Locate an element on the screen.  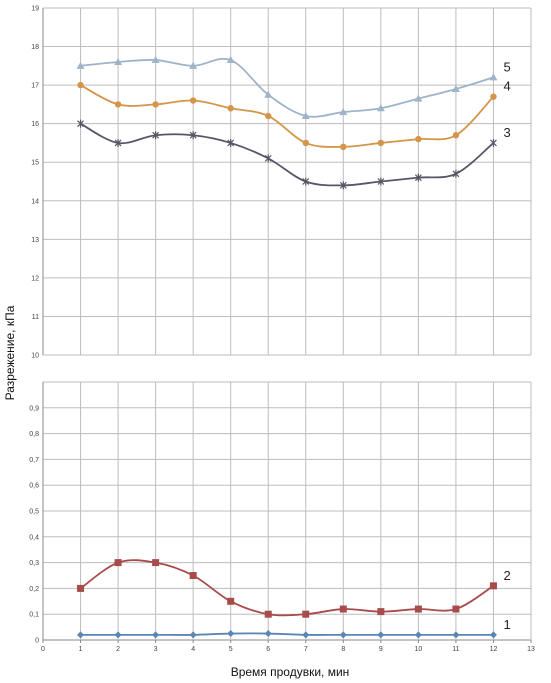
x-tick-label: 11 is located at coordinates (455, 649).